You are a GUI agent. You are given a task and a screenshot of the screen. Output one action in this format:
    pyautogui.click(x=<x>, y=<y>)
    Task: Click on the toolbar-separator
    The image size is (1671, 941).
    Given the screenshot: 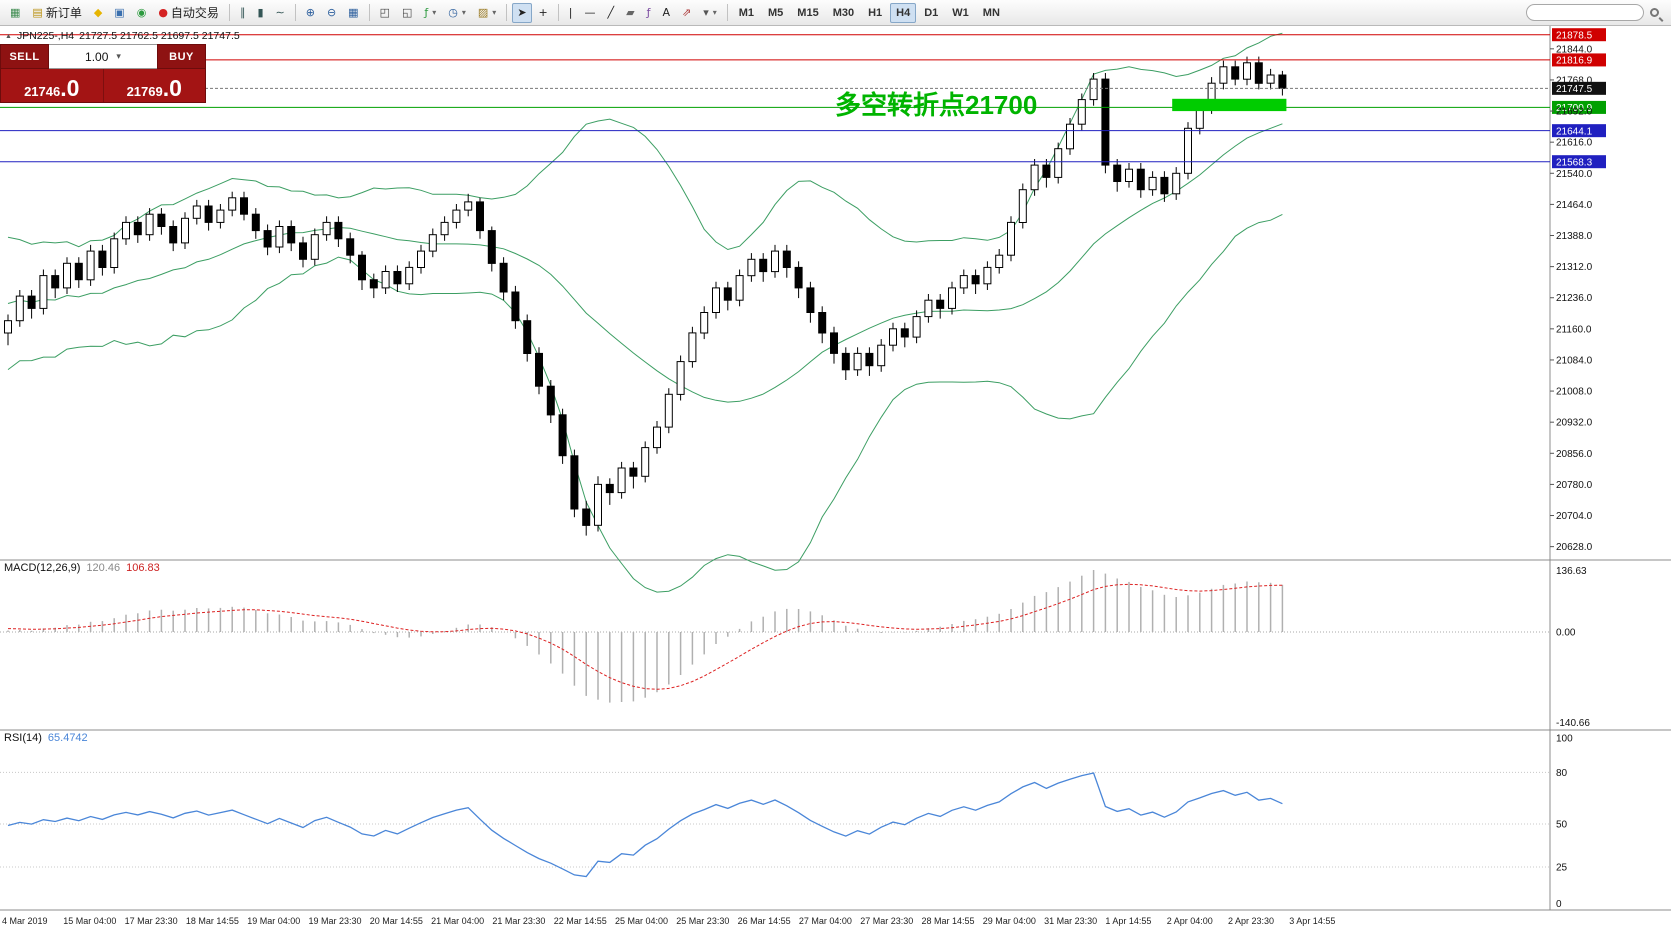 What is the action you would take?
    pyautogui.click(x=295, y=12)
    